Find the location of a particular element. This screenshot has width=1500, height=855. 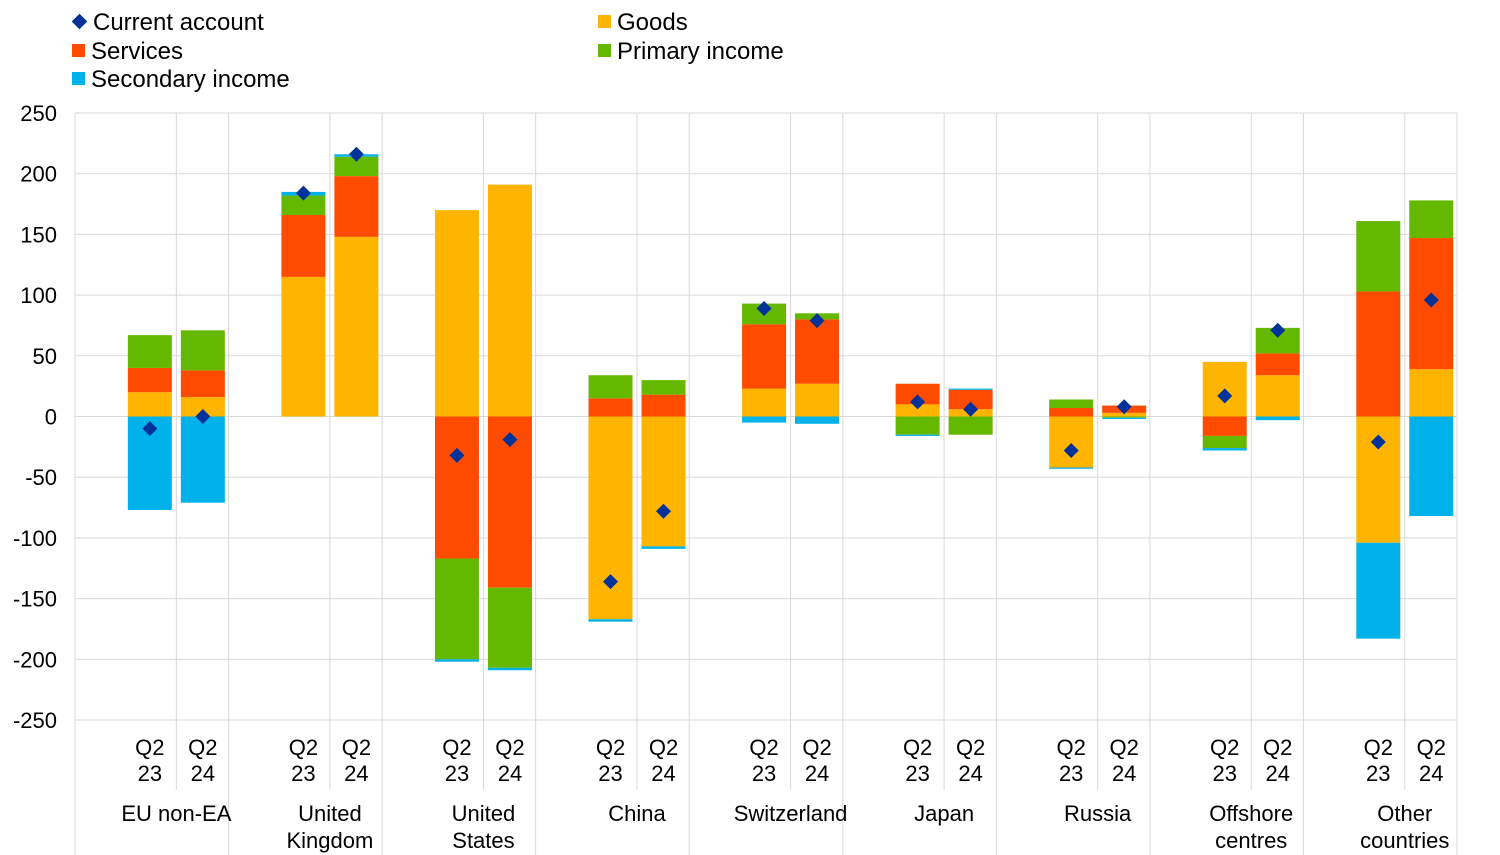

y-tick-label: -200 is located at coordinates (35, 659).